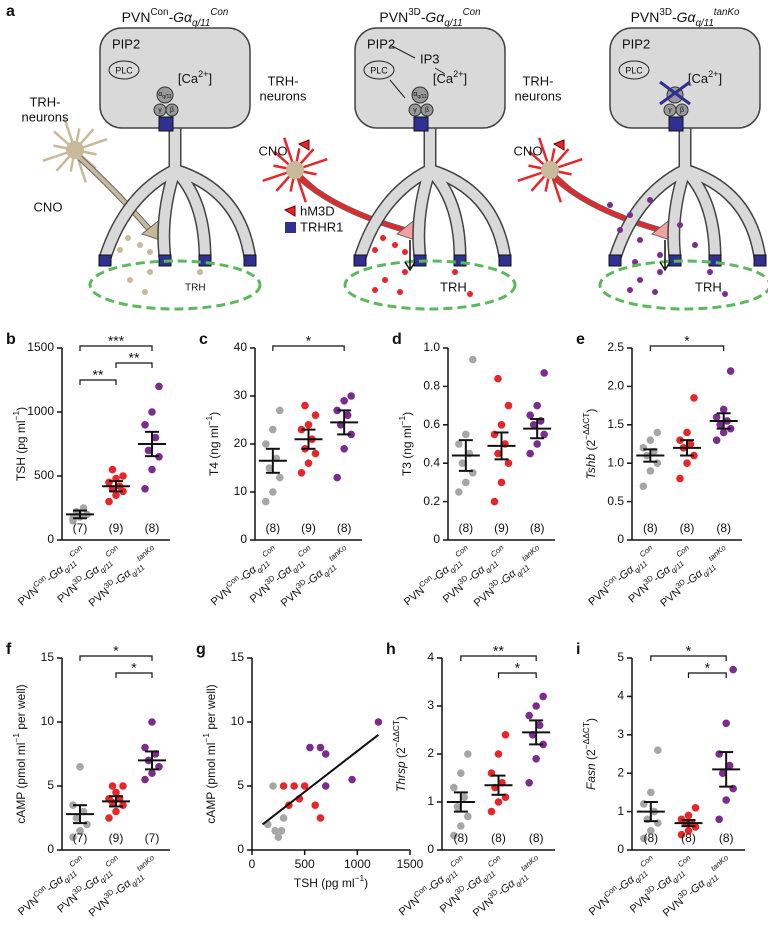 The image size is (768, 949). I want to click on y-tick-label: 1, so click(620, 811).